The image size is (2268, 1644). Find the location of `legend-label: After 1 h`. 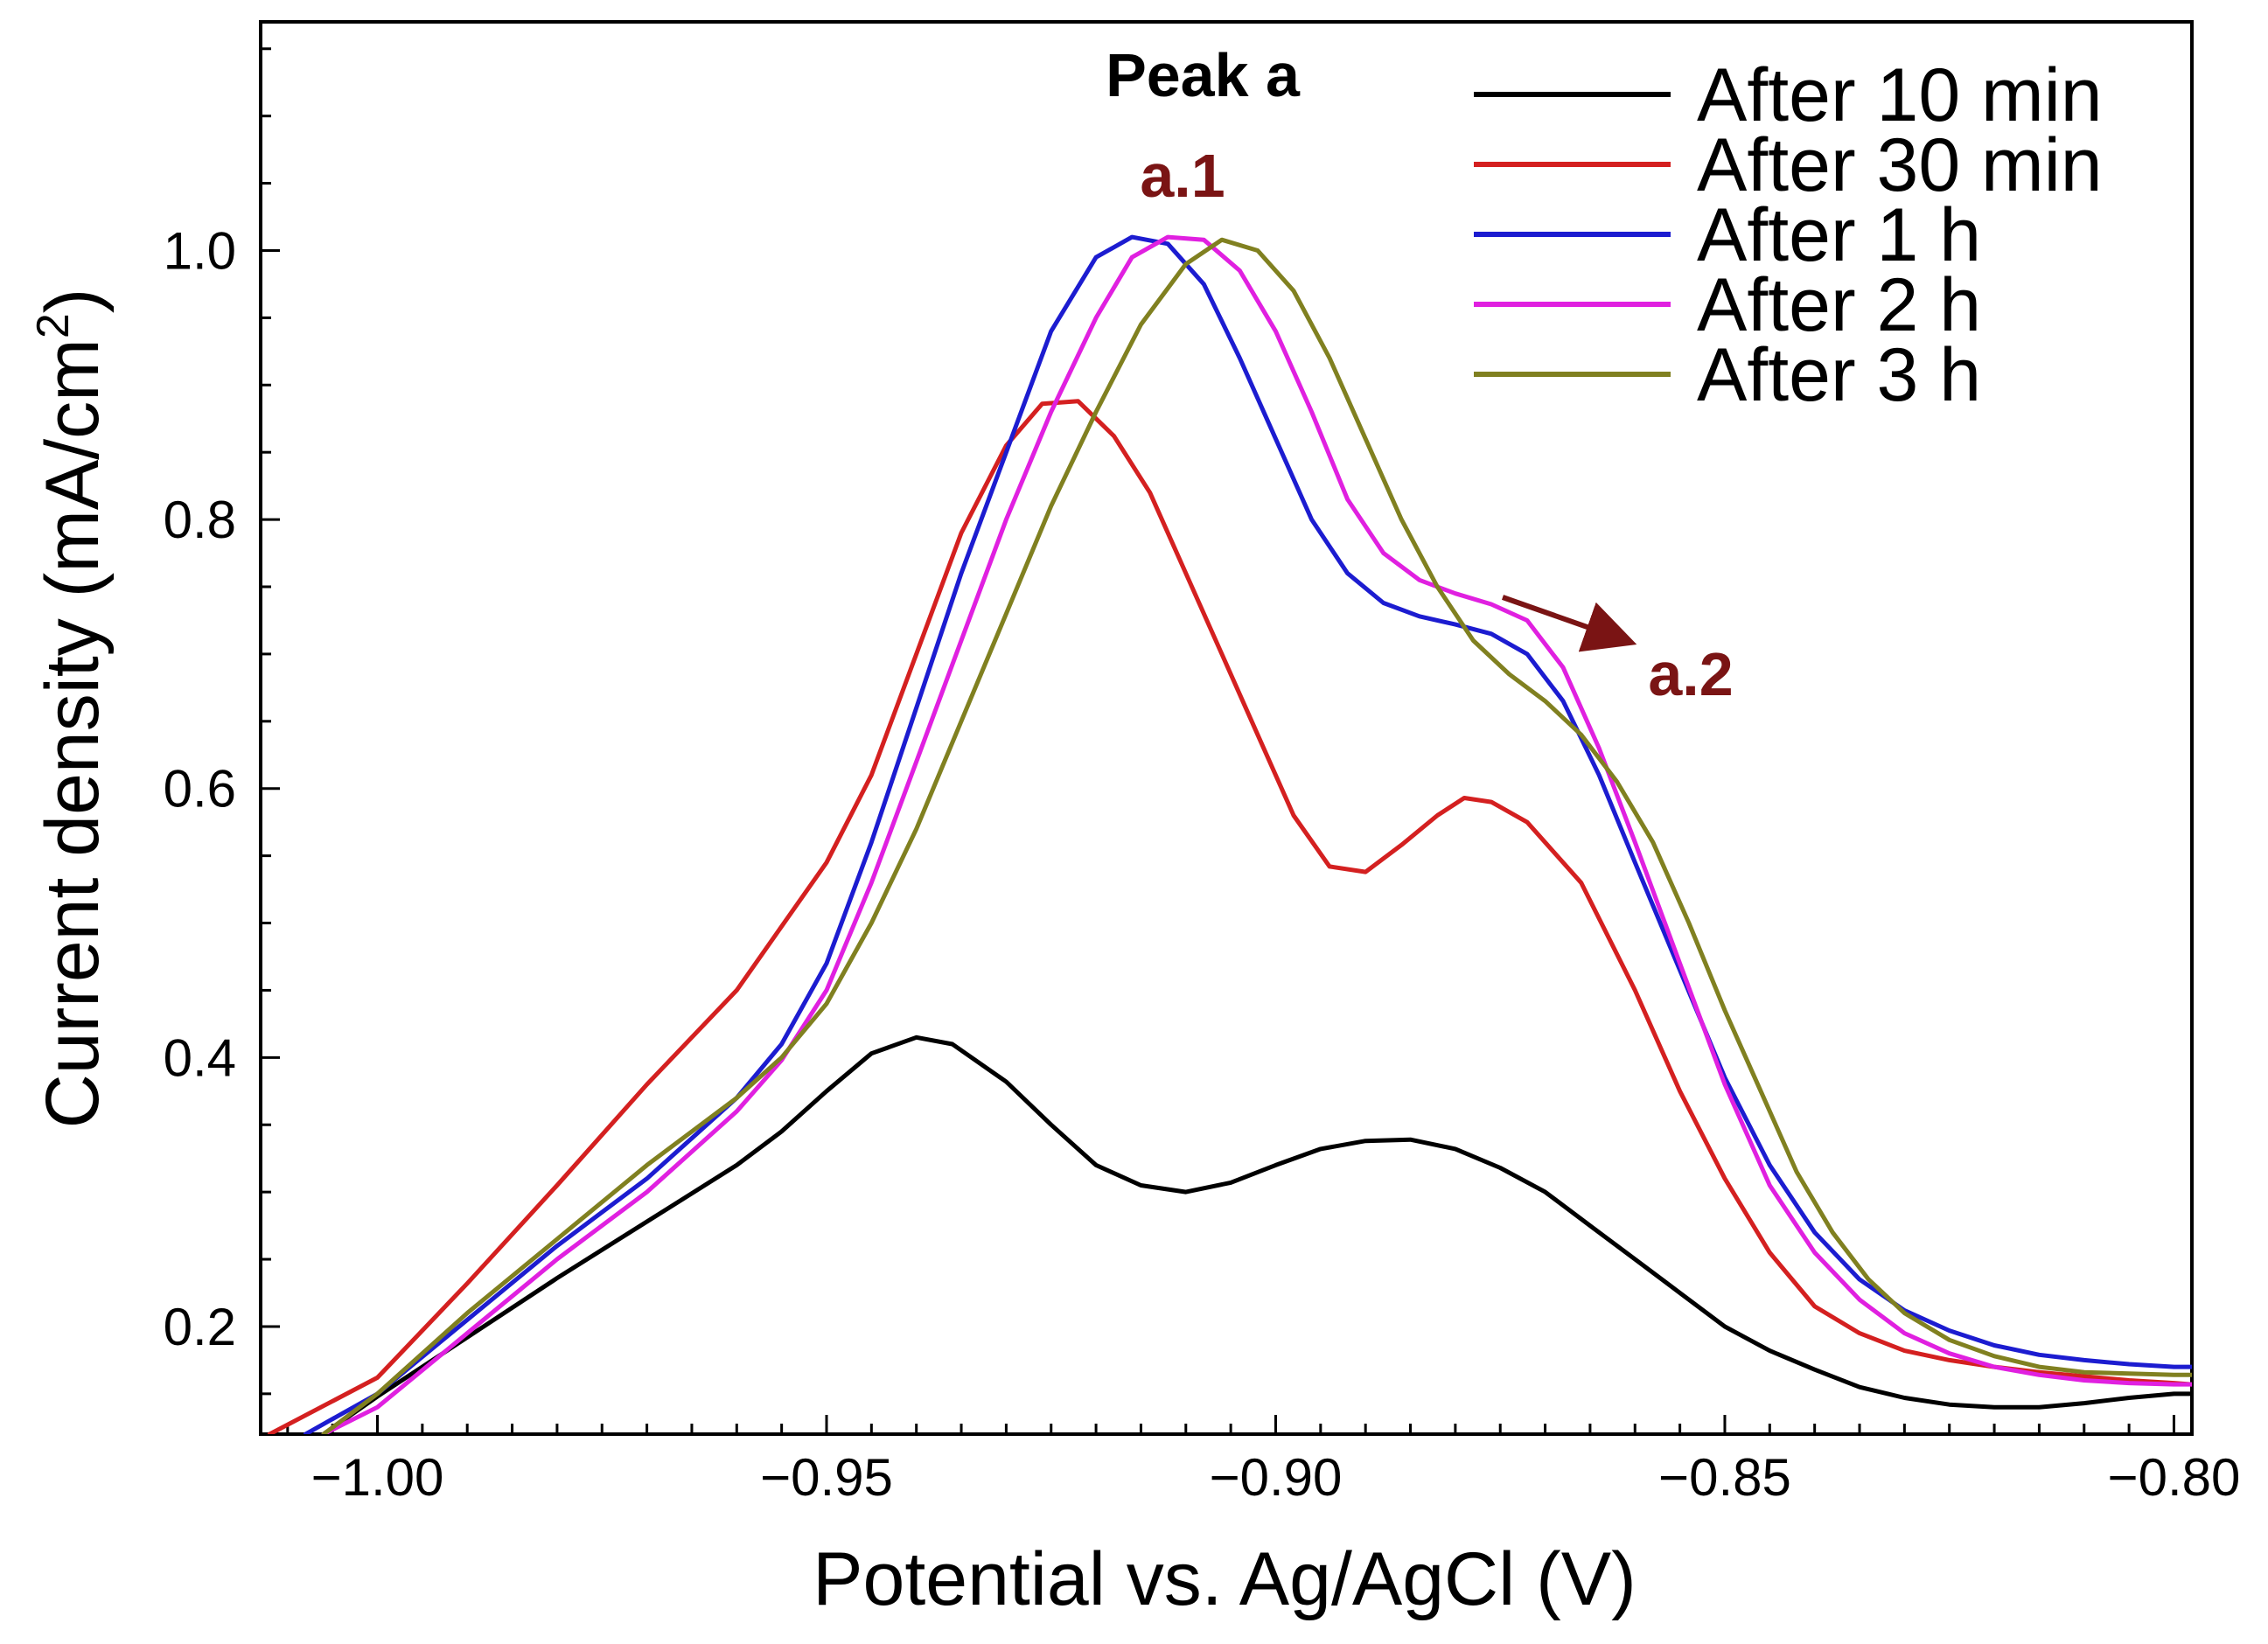

legend-label: After 1 h is located at coordinates (1839, 235).